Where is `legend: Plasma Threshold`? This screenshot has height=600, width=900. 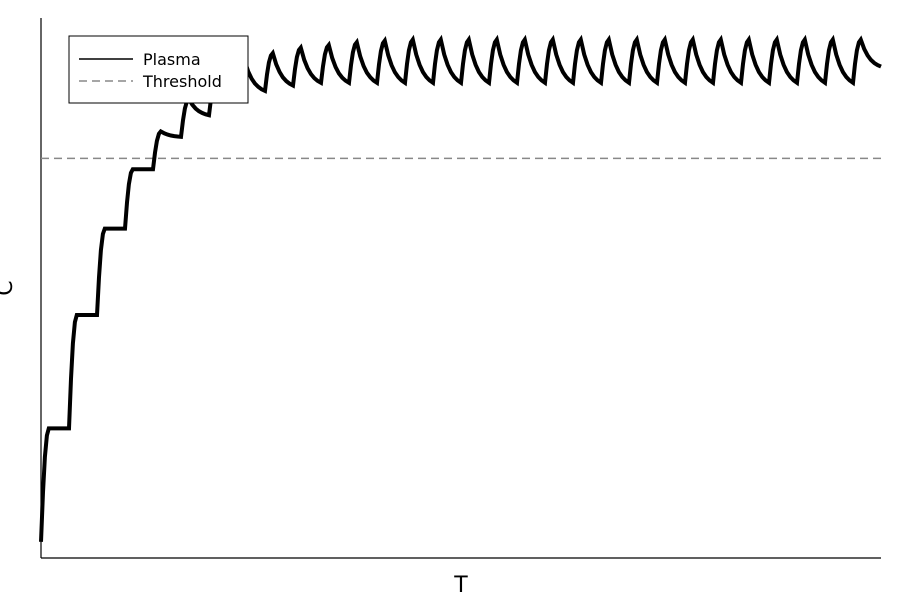
legend: Plasma Threshold is located at coordinates (158, 69).